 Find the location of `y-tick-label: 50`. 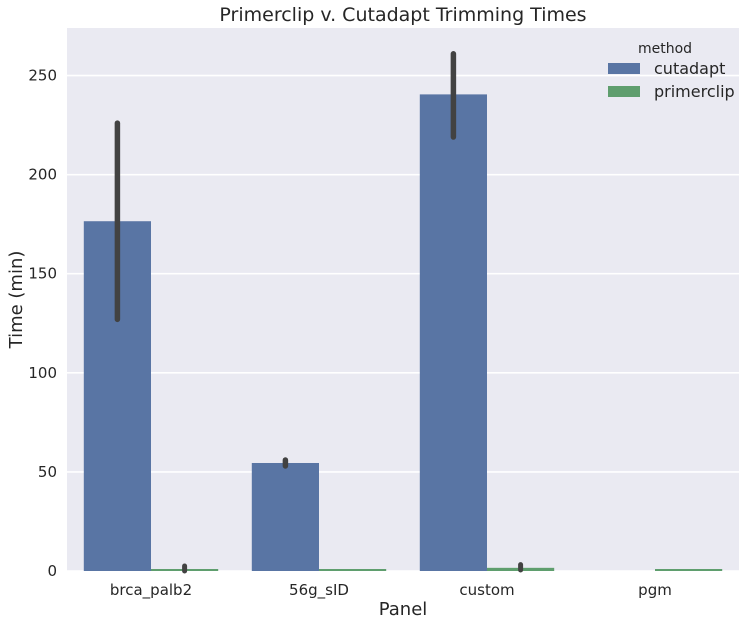

y-tick-label: 50 is located at coordinates (47, 472).